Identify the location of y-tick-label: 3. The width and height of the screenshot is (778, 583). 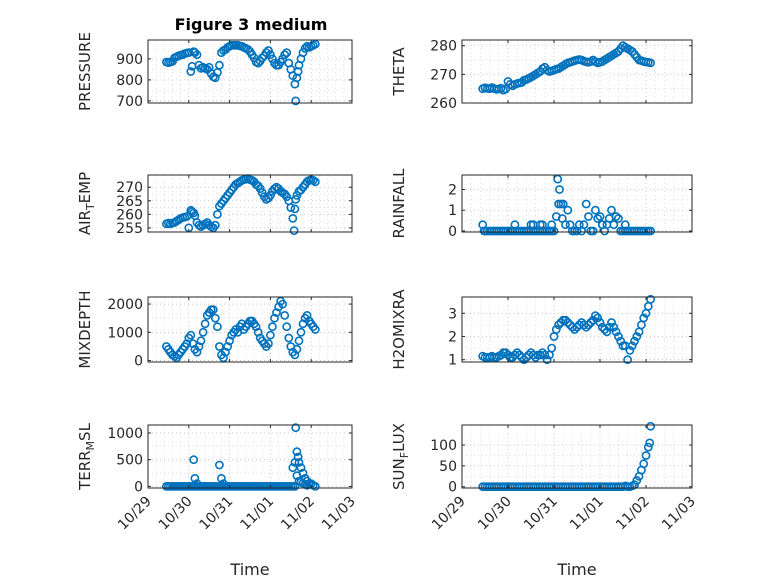
(452, 314).